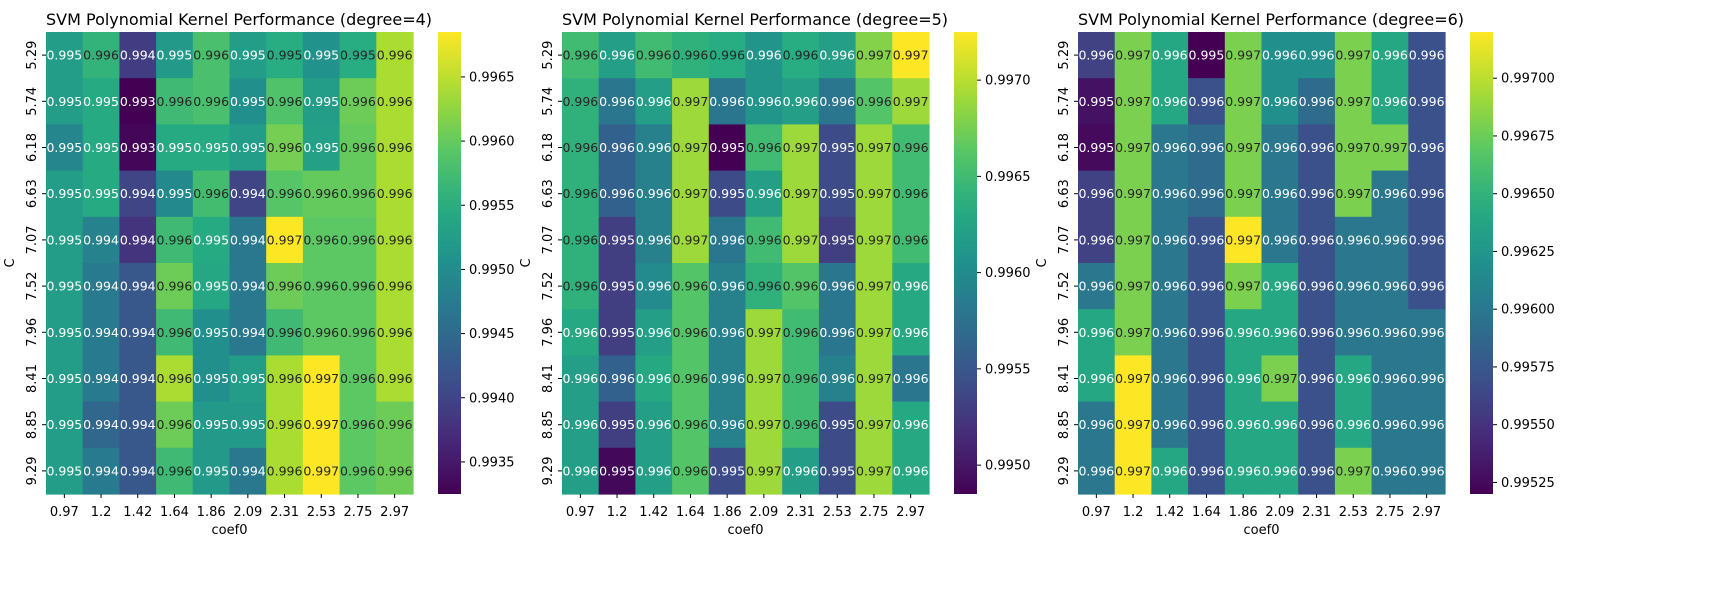 Image resolution: width=1709 pixels, height=604 pixels. I want to click on y-tick-label: 6.63, so click(1064, 193).